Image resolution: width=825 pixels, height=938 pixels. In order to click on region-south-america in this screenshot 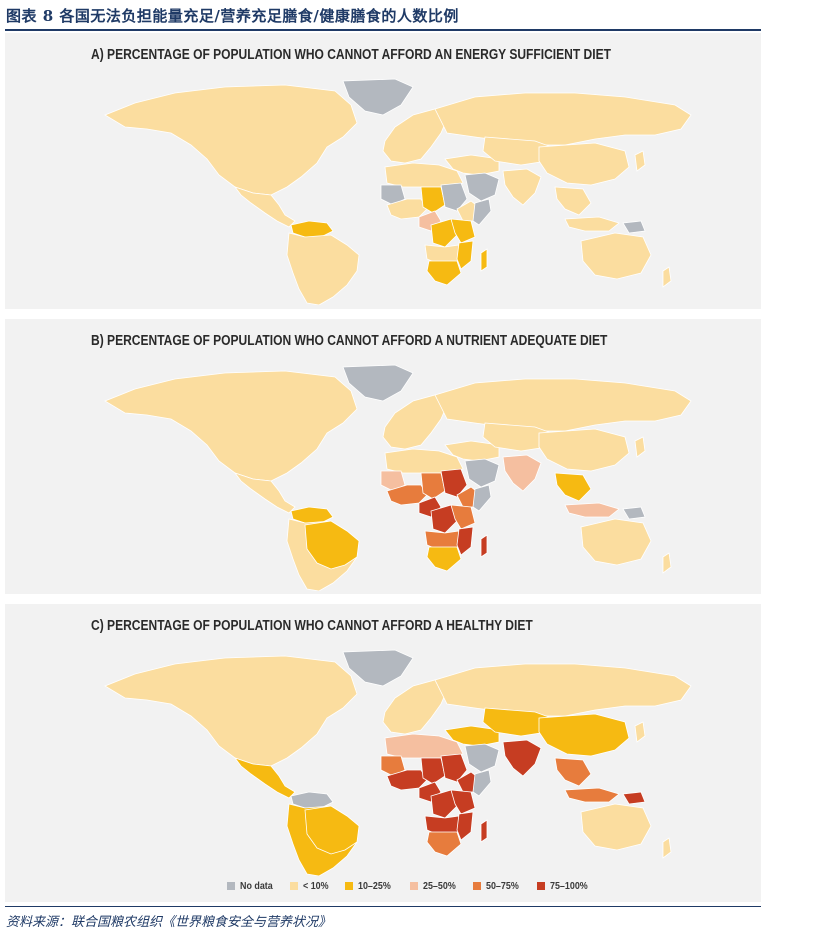, I will do `click(323, 268)`.